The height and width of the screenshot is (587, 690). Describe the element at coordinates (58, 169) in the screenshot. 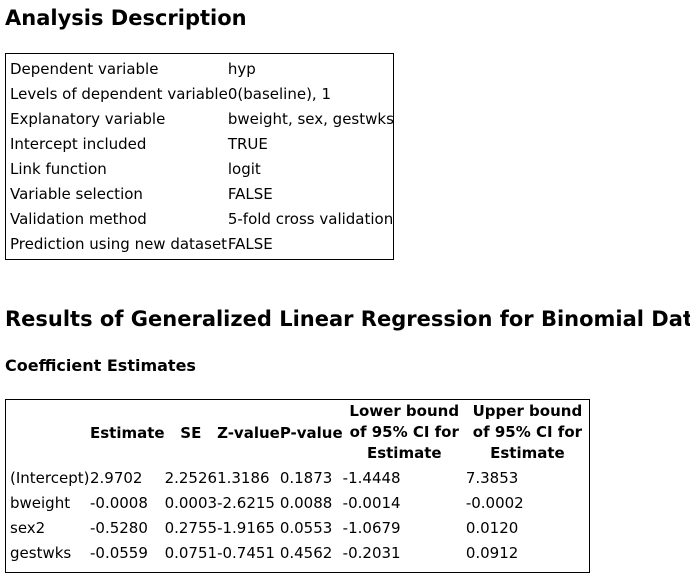

I see `row-label: Link function` at that location.